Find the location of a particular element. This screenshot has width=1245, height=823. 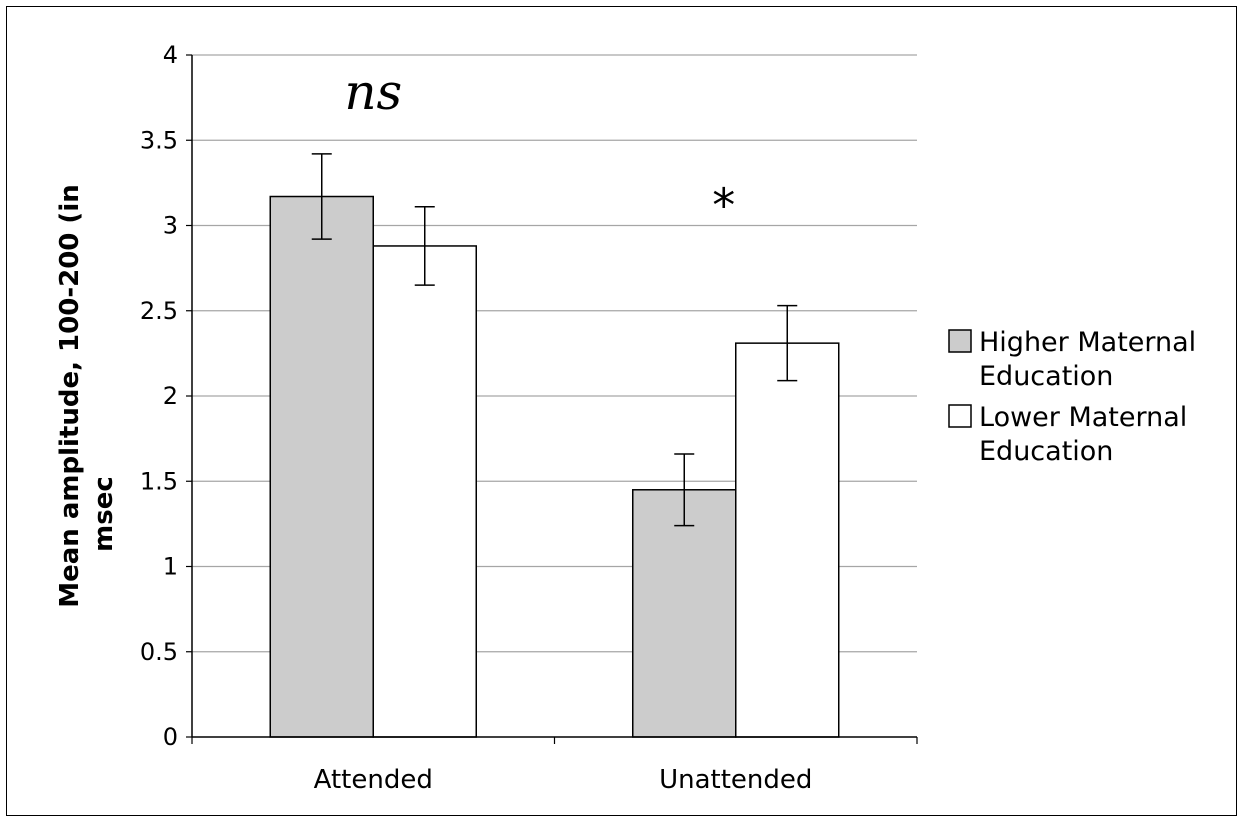

y-tick-label: 2.5 is located at coordinates (159, 311).